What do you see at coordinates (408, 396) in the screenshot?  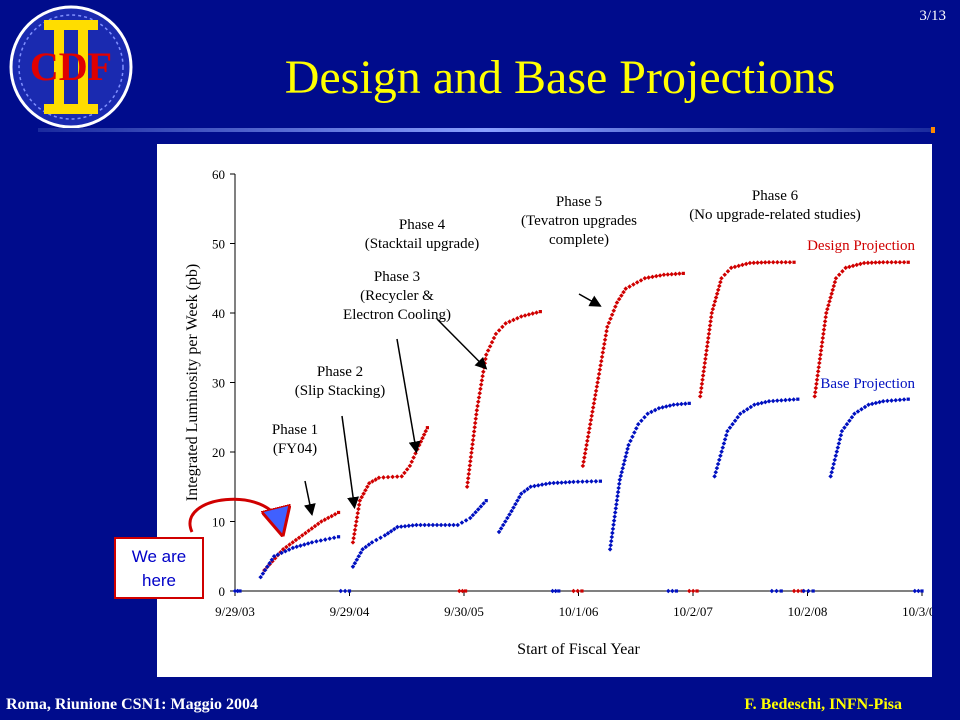 I see `phase-3-arrow` at bounding box center [408, 396].